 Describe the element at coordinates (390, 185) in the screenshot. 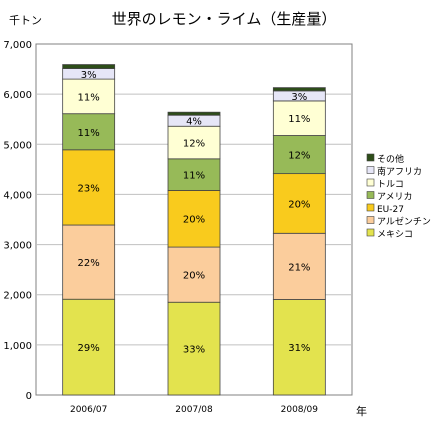

I see `legend-entry: トルコ` at that location.